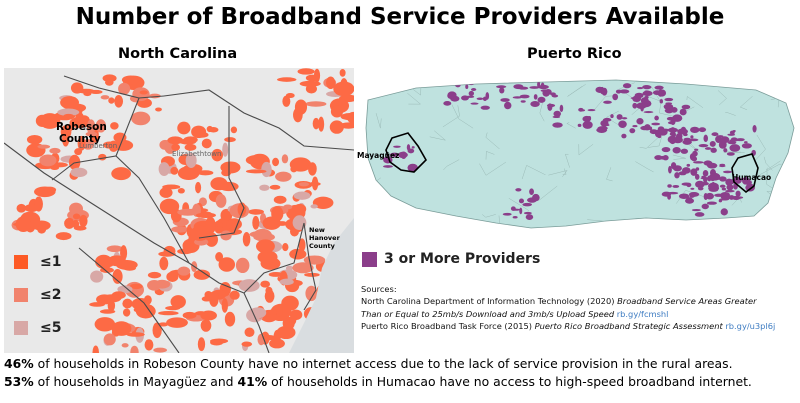 Image resolution: width=800 pixels, height=403 pixels. Describe the element at coordinates (37, 295) in the screenshot. I see `legend-item-le2: ≤2` at that location.